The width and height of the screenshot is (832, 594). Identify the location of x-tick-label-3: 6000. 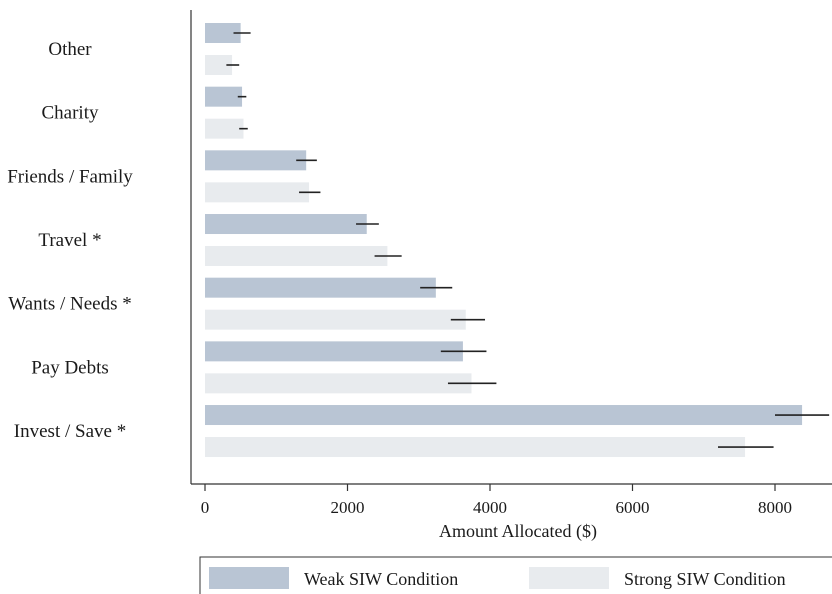
(633, 507).